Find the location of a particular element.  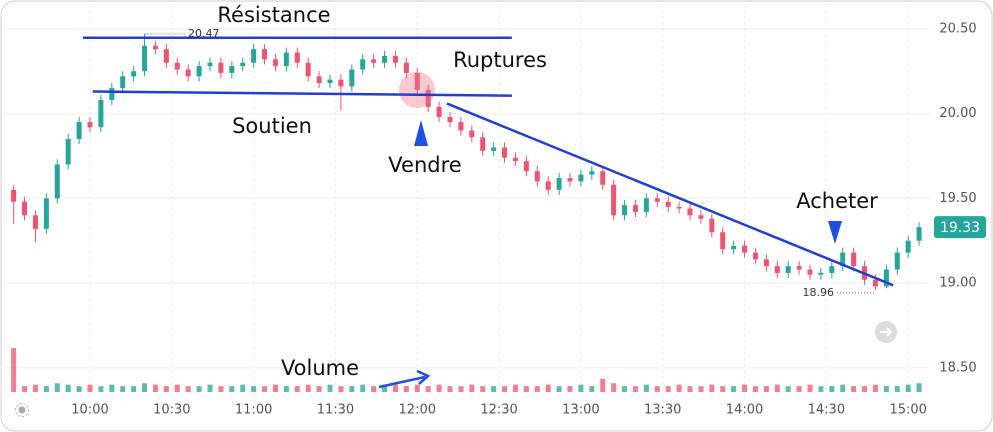

theme-icon is located at coordinates (22, 410).